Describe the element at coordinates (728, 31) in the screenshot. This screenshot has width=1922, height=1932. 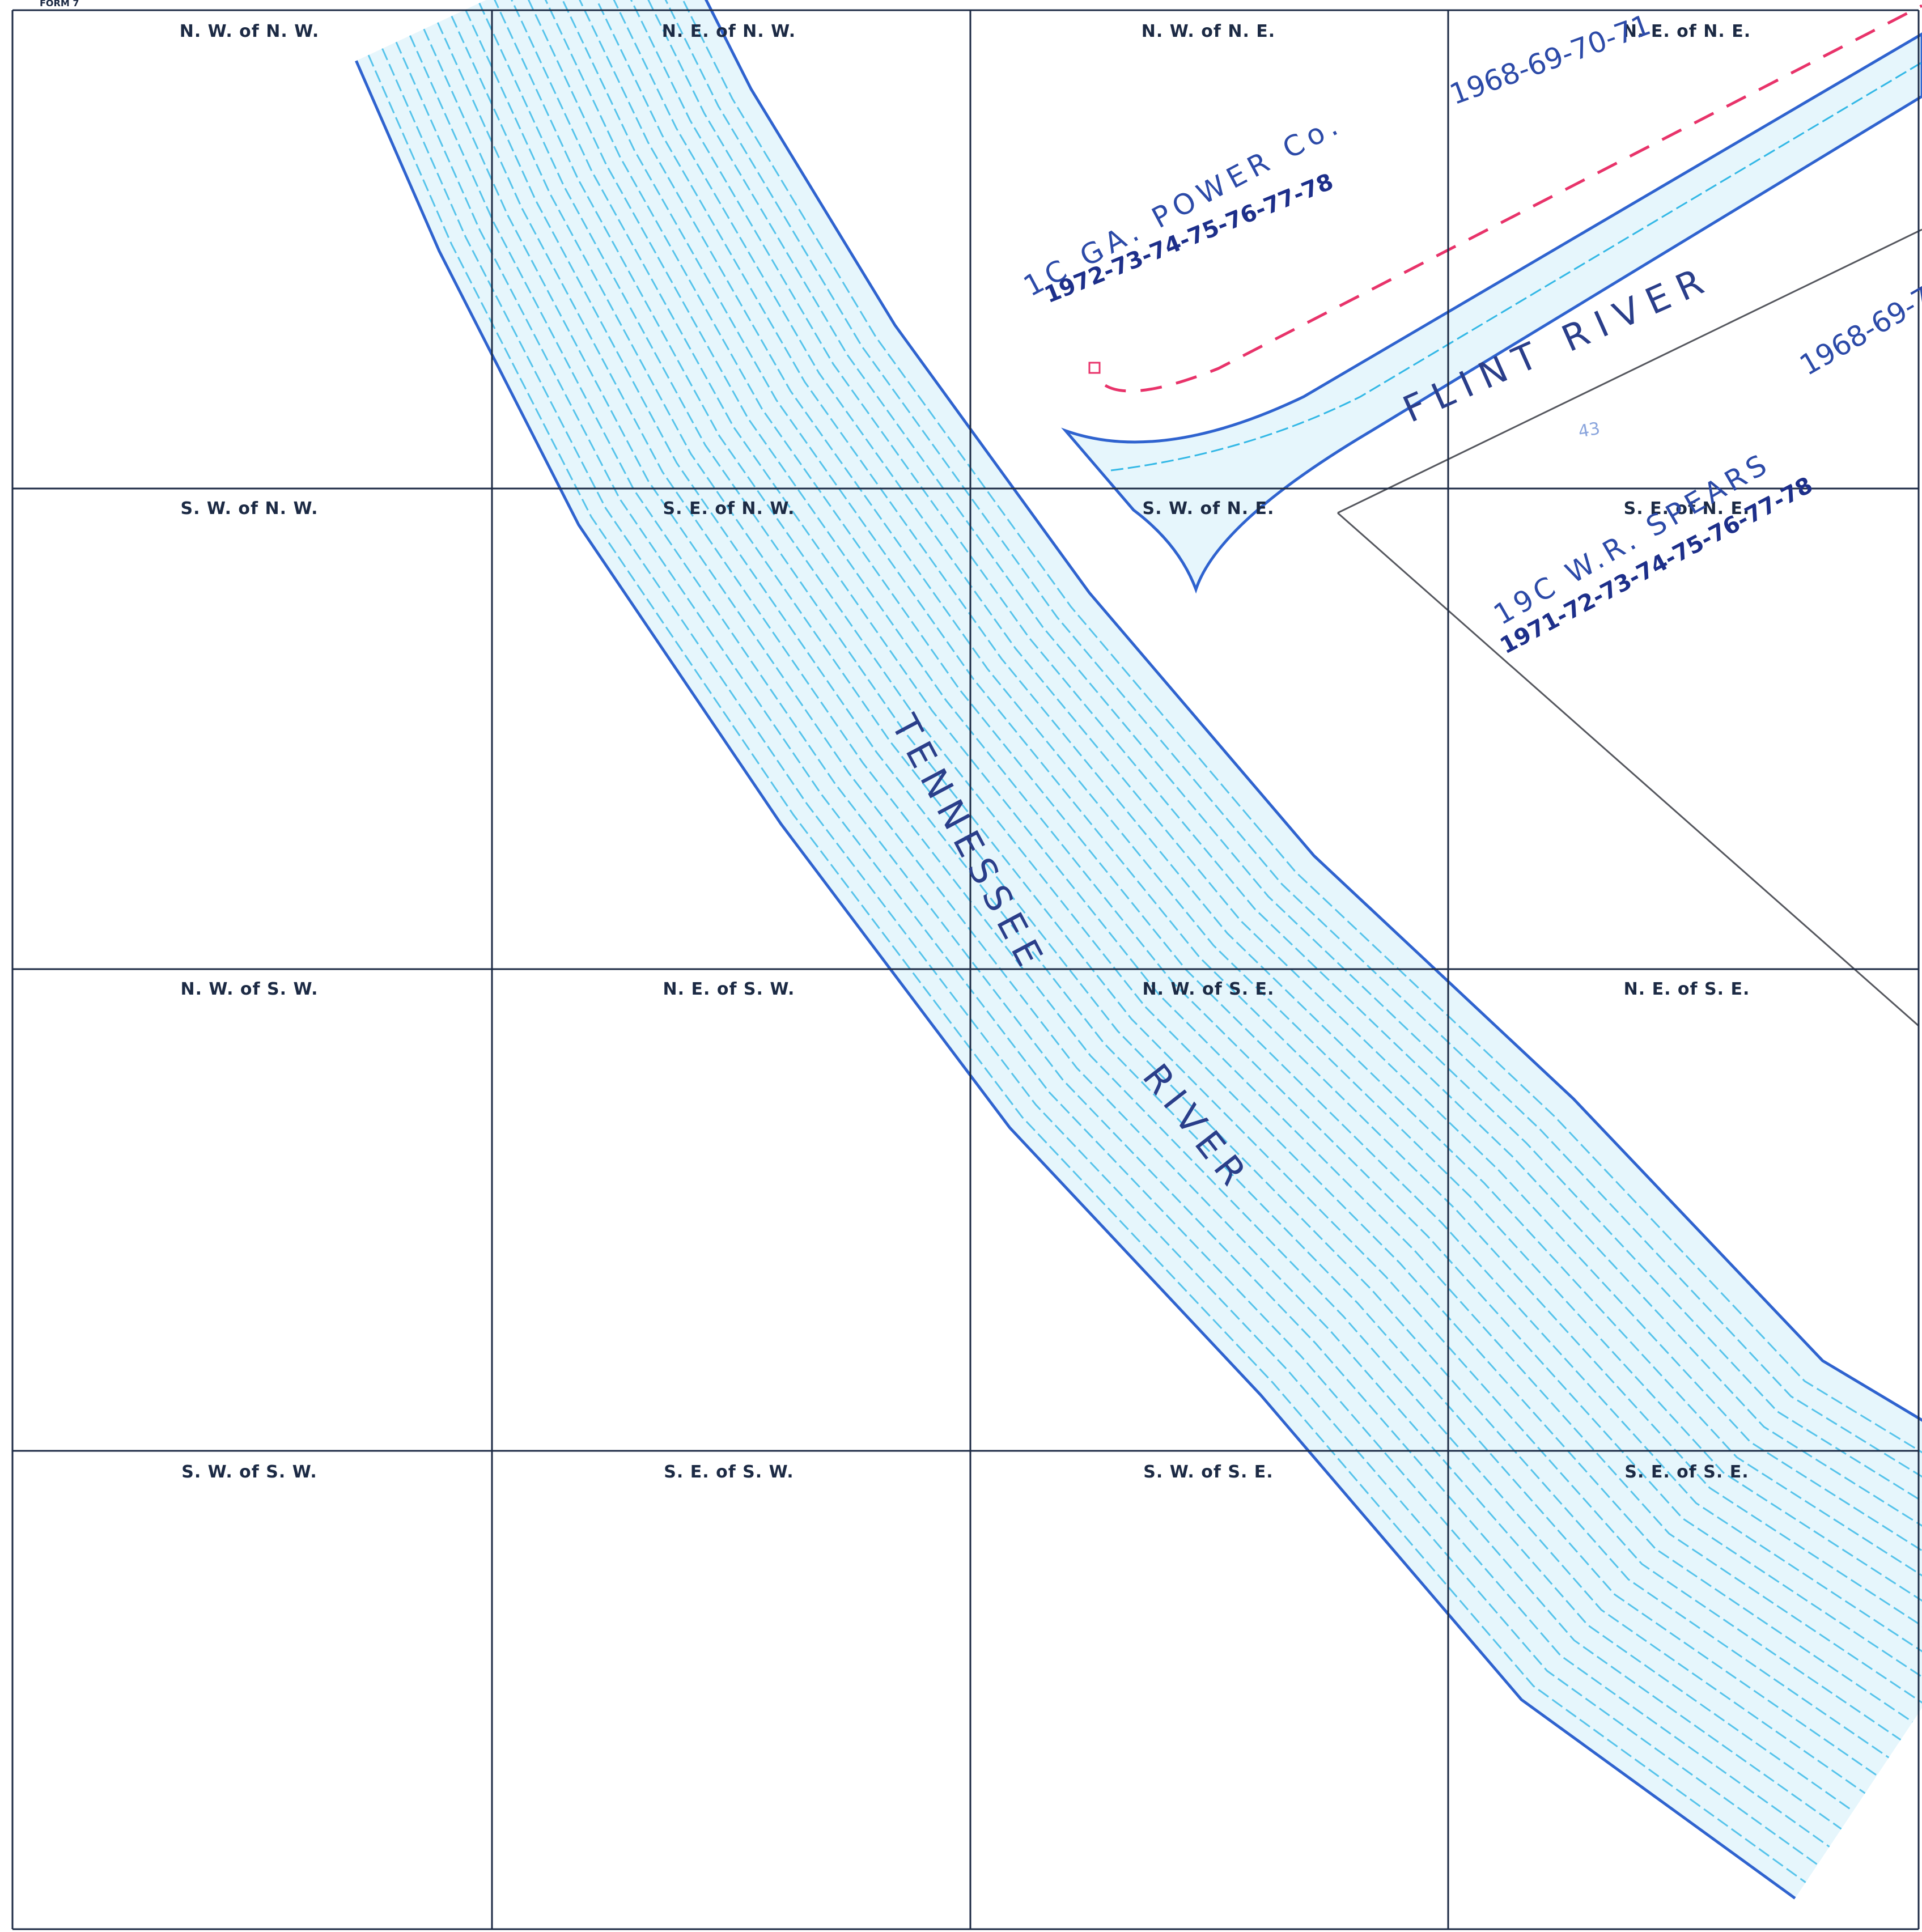
I see `cell-label-ne-of-nw: N. E. of N. W.` at that location.